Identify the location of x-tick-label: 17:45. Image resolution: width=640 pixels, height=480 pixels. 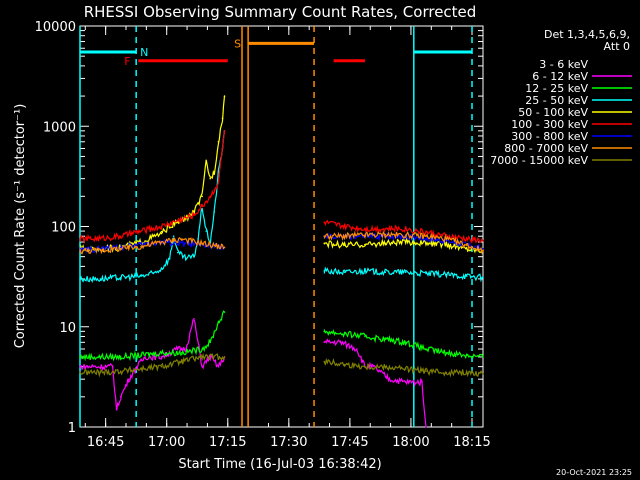
(349, 442).